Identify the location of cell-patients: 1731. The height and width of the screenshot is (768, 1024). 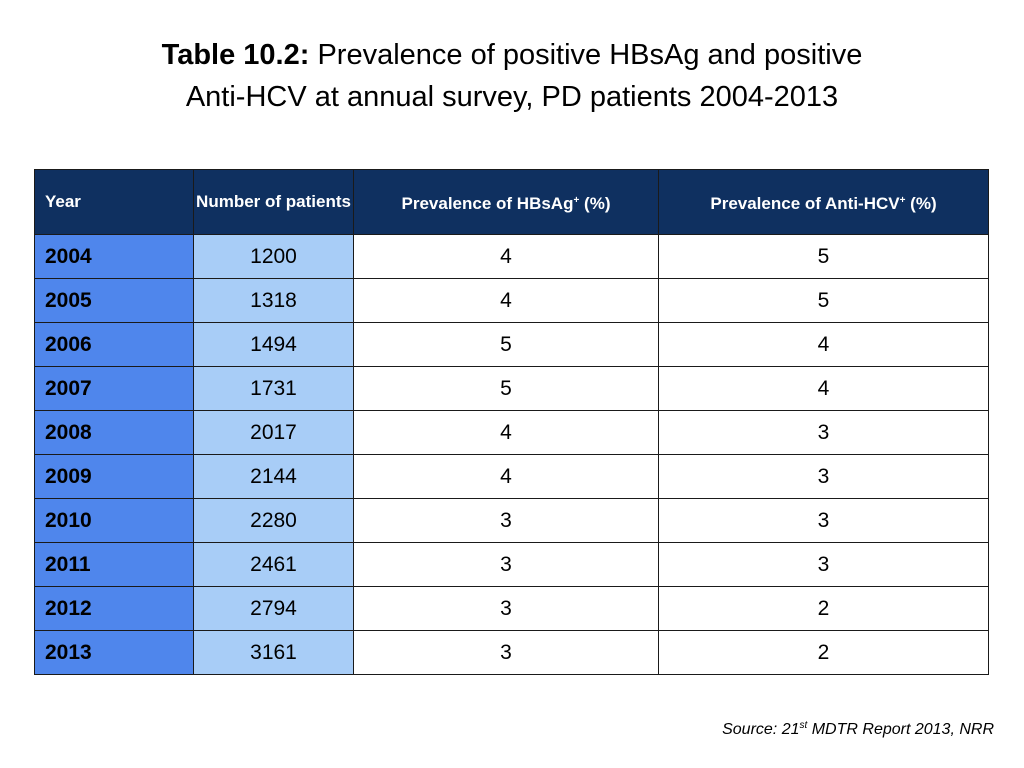
(273, 388).